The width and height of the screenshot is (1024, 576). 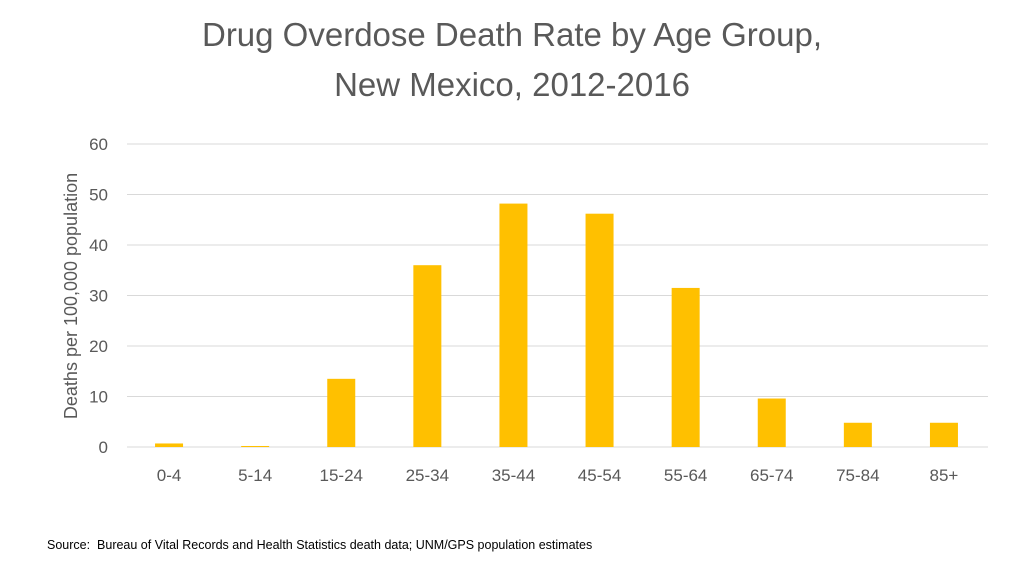 What do you see at coordinates (169, 475) in the screenshot?
I see `x-tick-label: 0-4` at bounding box center [169, 475].